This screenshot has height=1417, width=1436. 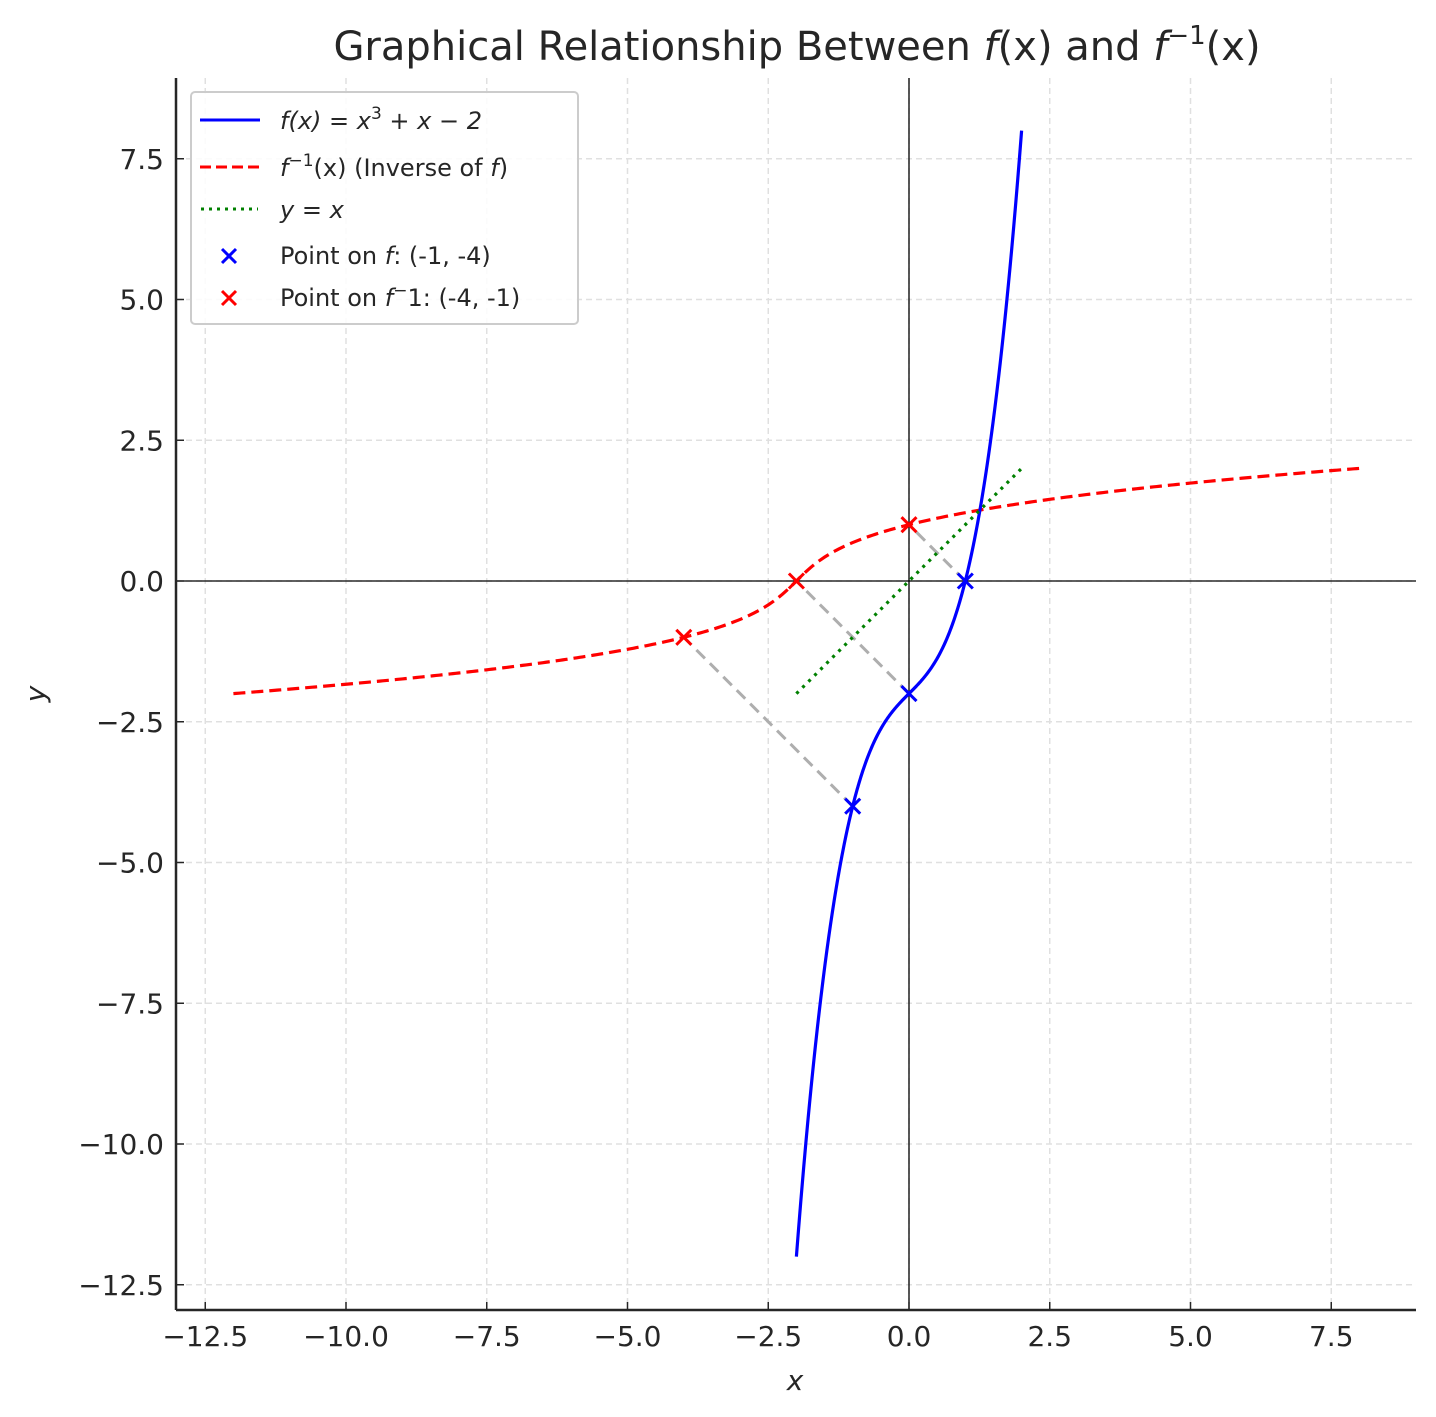 What do you see at coordinates (346, 1336) in the screenshot?
I see `x-tick-label: −10.0` at bounding box center [346, 1336].